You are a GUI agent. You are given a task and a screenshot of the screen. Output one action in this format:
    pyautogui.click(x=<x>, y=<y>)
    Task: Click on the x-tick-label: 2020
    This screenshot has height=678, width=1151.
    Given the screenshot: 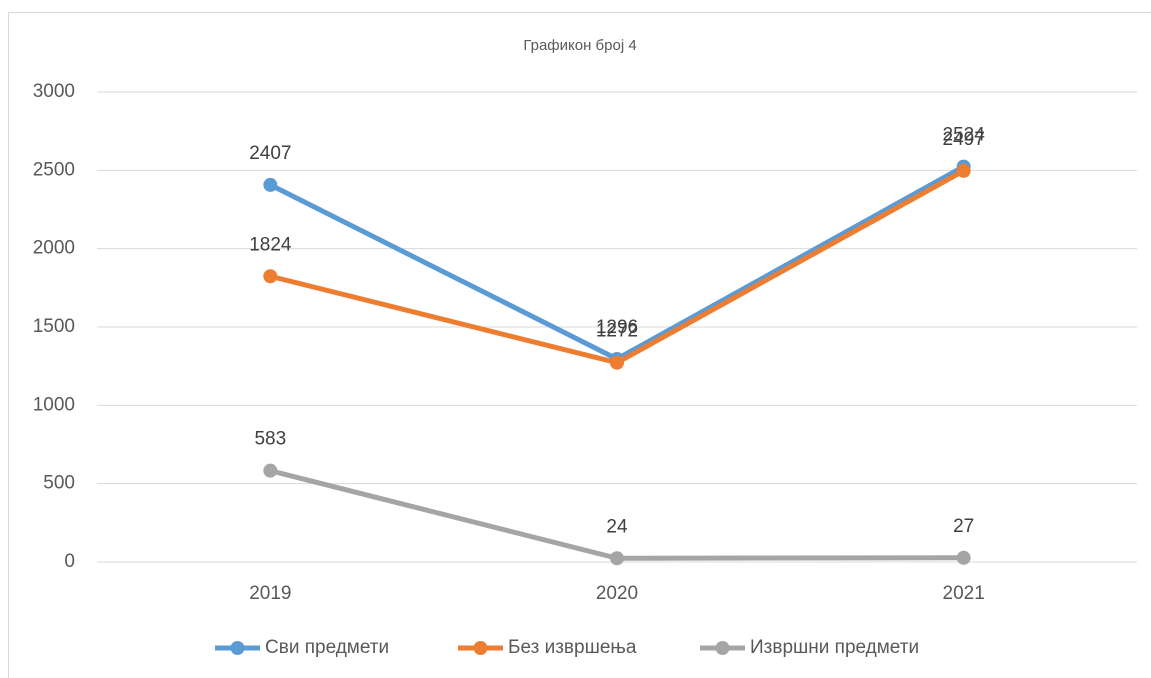 What is the action you would take?
    pyautogui.click(x=617, y=593)
    